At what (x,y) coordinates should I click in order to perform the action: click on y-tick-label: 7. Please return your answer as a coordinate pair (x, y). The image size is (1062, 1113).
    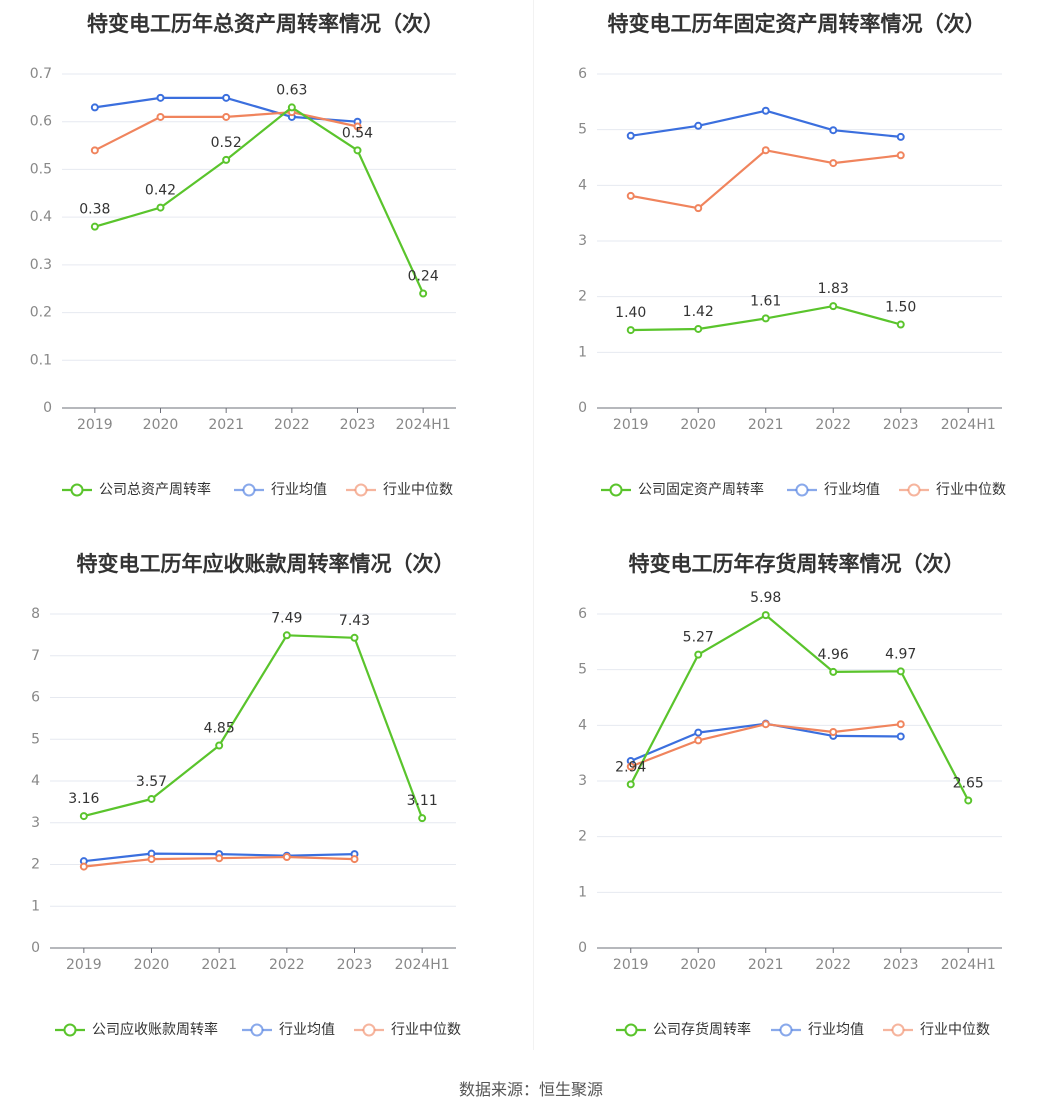
    Looking at the image, I should click on (35, 656).